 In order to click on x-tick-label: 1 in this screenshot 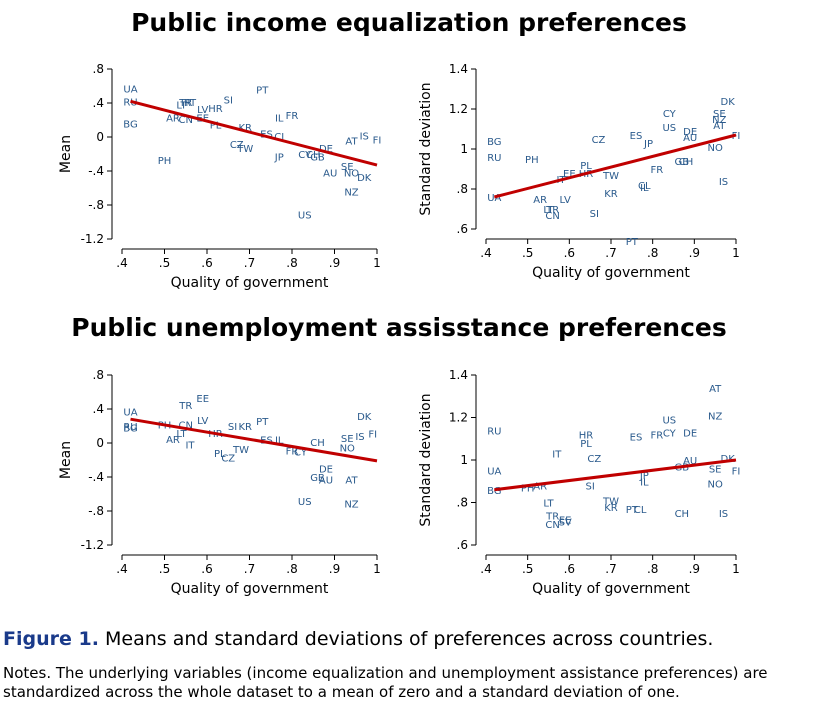, I will do `click(736, 569)`.